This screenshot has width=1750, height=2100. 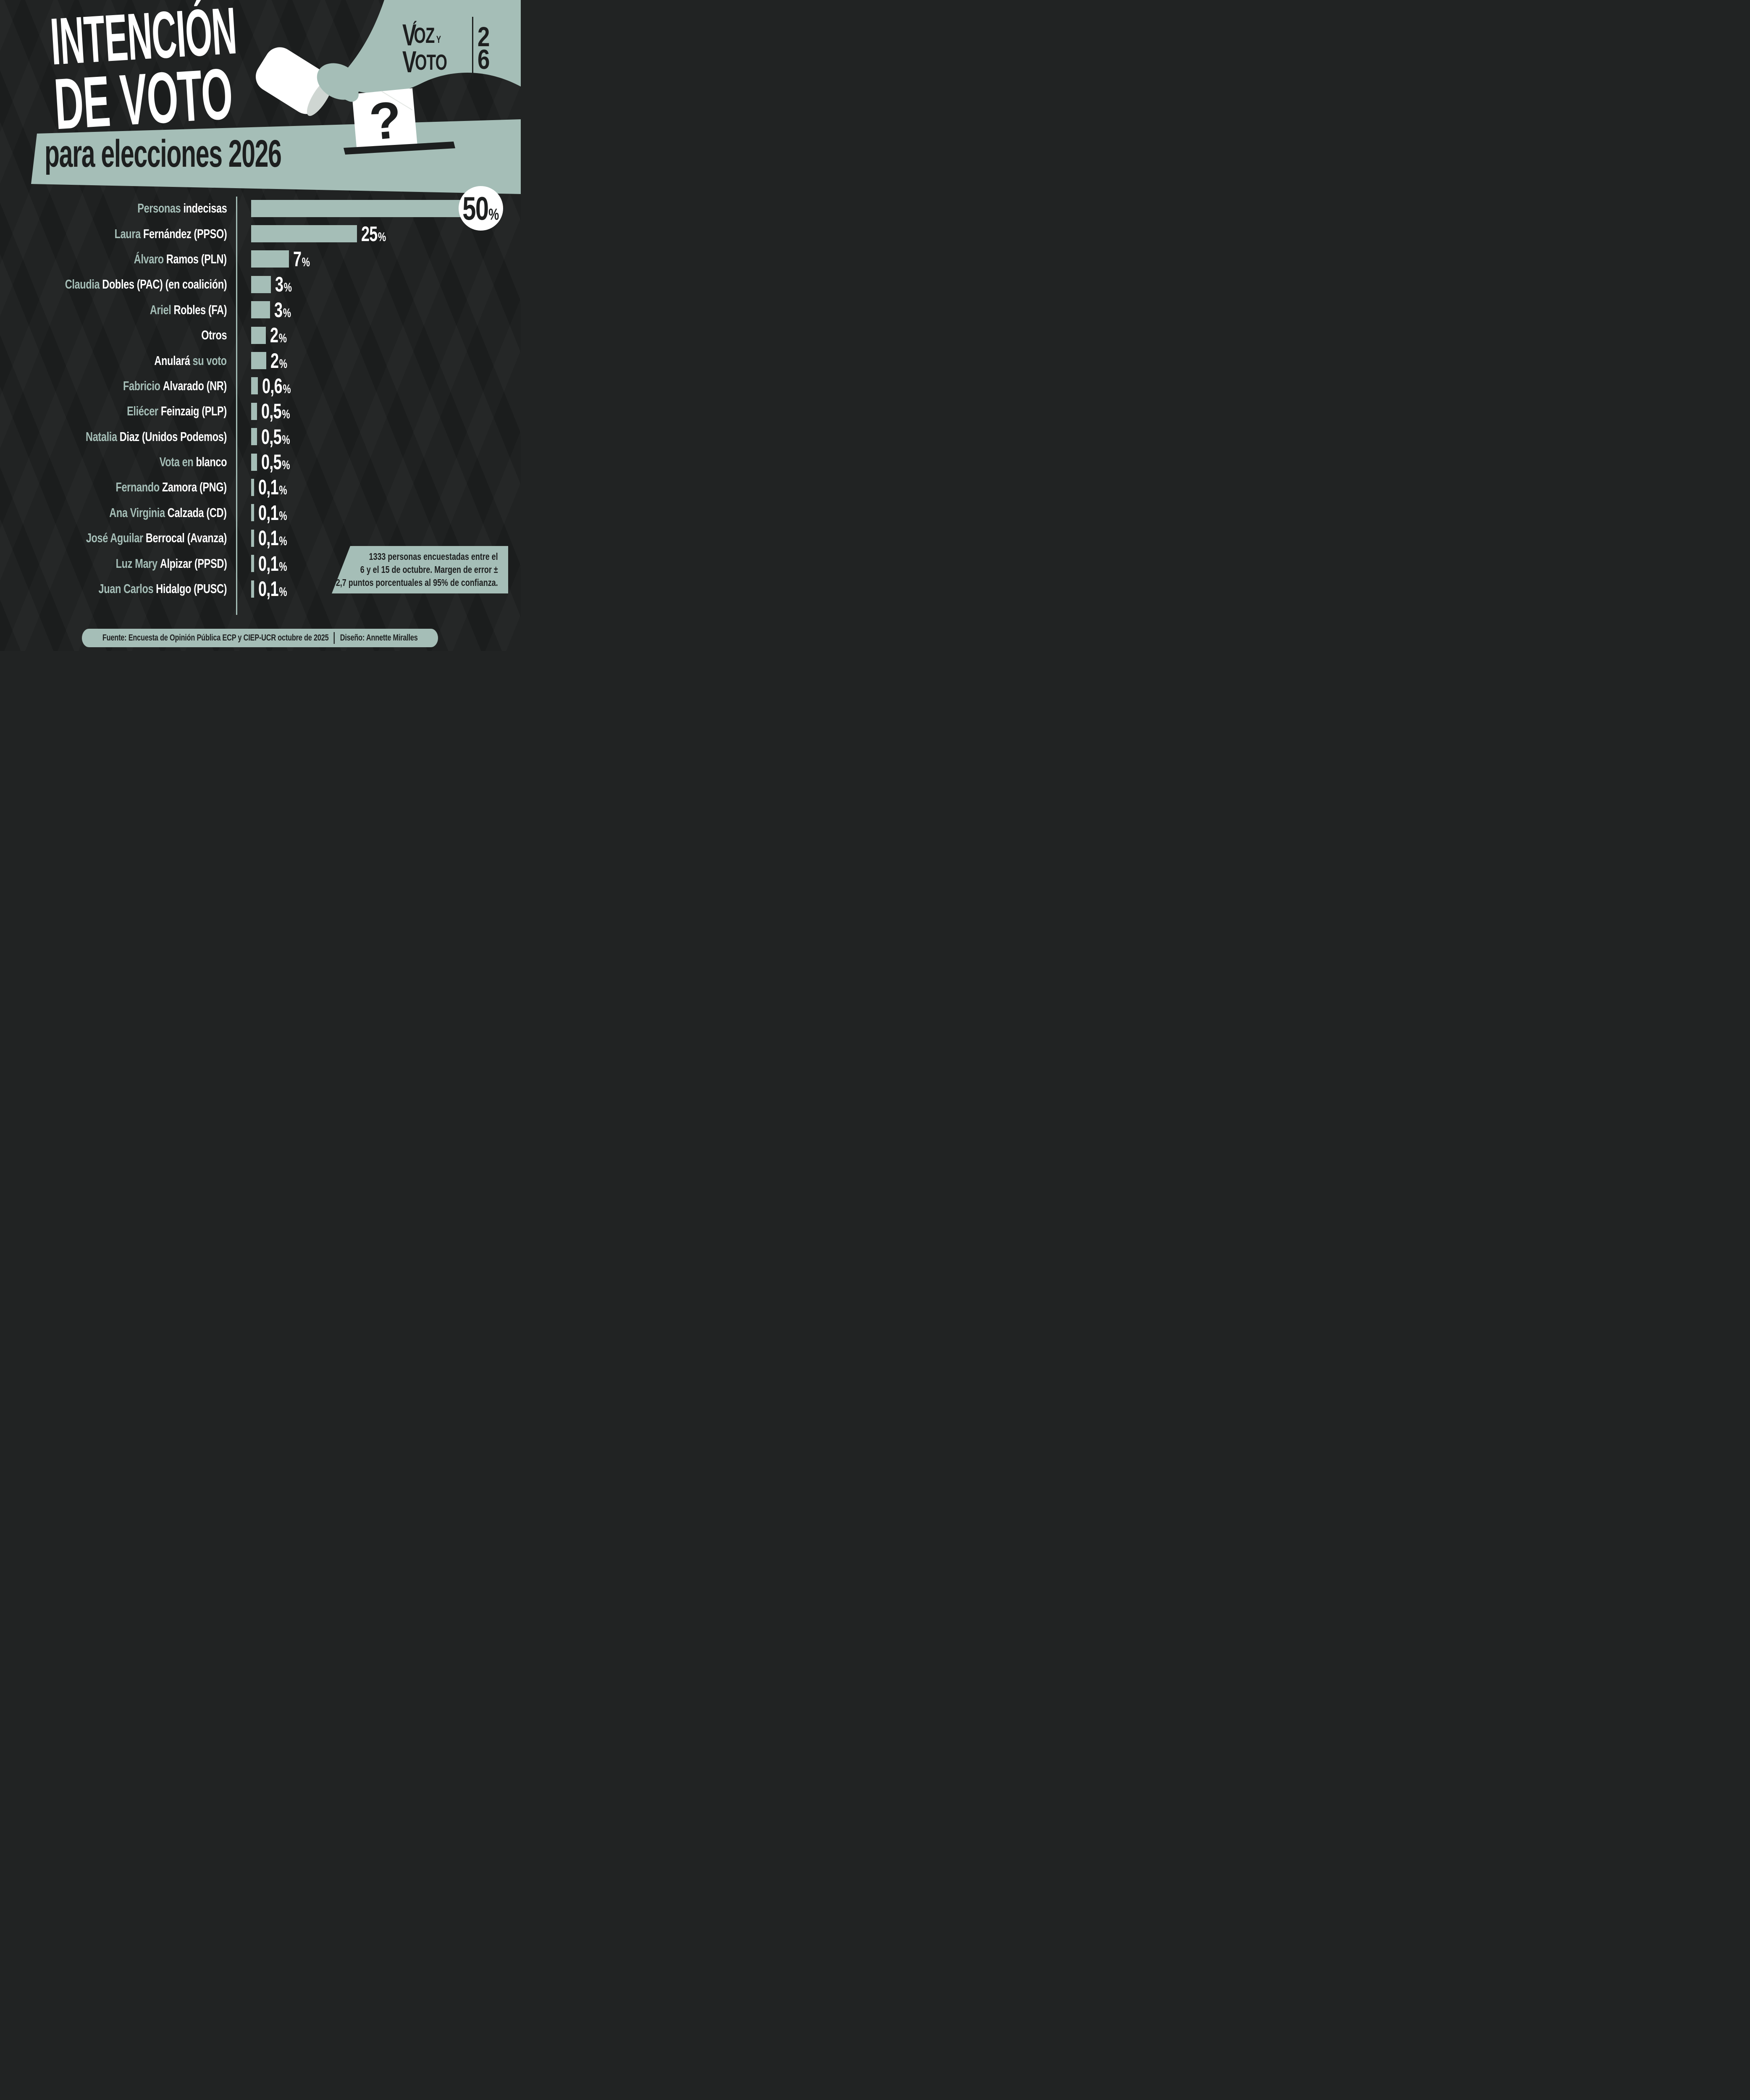 I want to click on row-label-rest: Anulará, so click(x=172, y=360).